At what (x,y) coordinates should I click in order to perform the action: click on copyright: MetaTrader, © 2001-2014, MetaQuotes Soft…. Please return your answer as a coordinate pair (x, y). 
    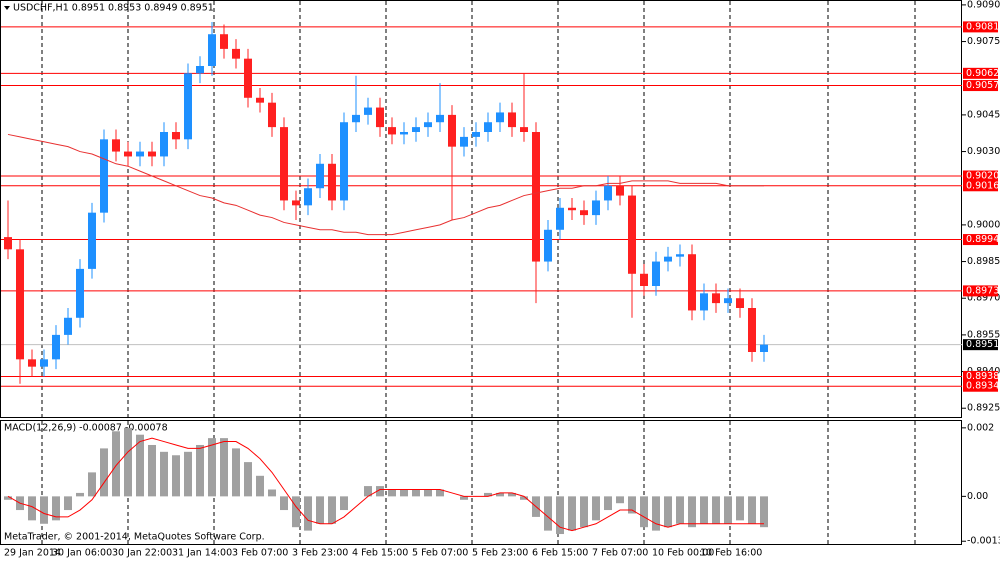
    Looking at the image, I should click on (134, 537).